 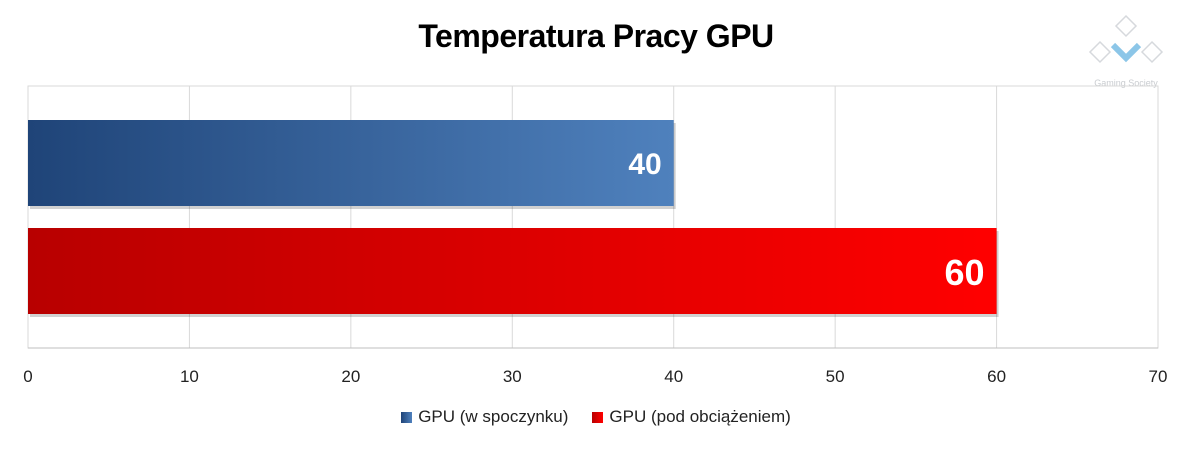 I want to click on legend-label: GPU (w spoczynku), so click(x=493, y=416).